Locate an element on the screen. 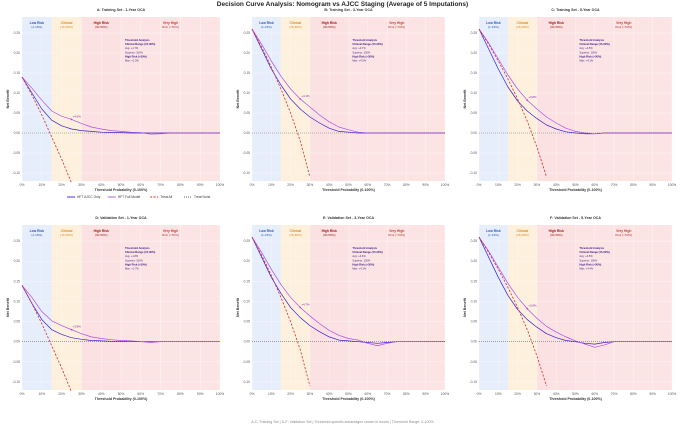  threshold-annotation-line: Max: +1.3% is located at coordinates (132, 61).